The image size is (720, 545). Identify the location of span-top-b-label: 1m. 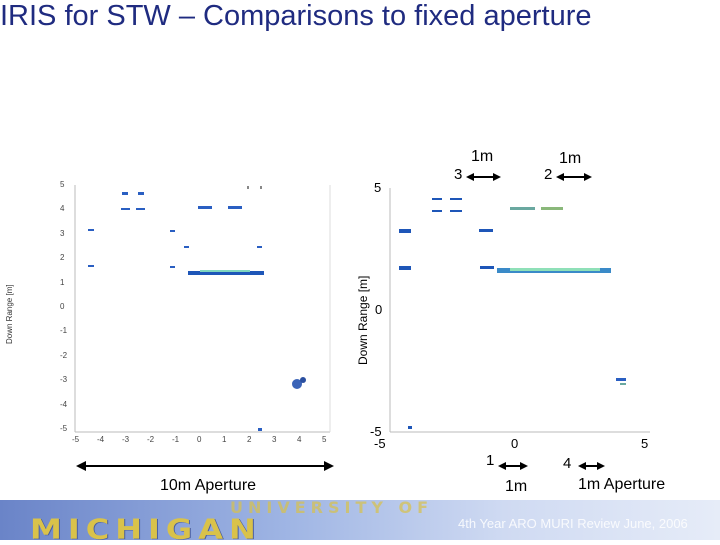
(570, 158).